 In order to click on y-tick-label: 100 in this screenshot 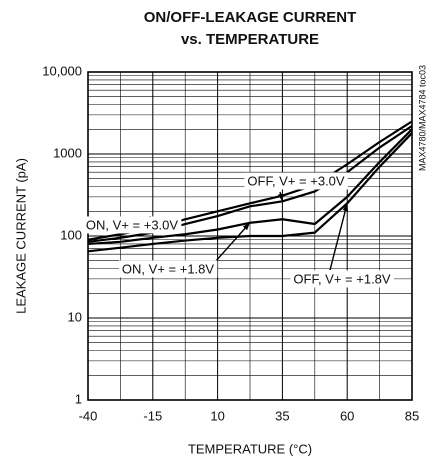, I will do `click(71, 234)`.